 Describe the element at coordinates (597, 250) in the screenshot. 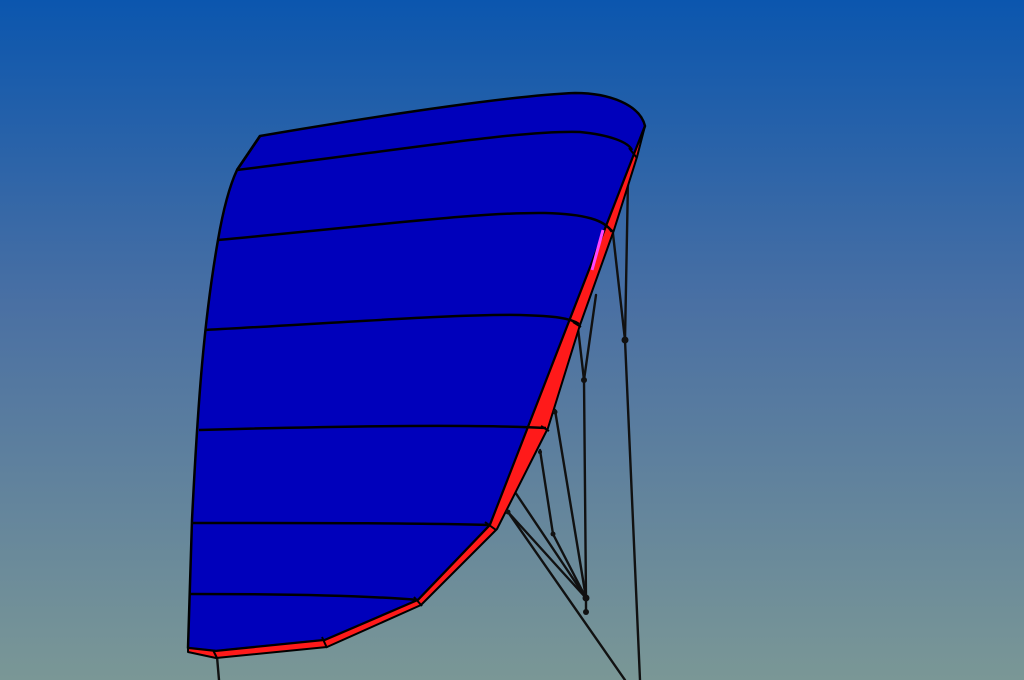

I see `leading-edge-highlight` at that location.